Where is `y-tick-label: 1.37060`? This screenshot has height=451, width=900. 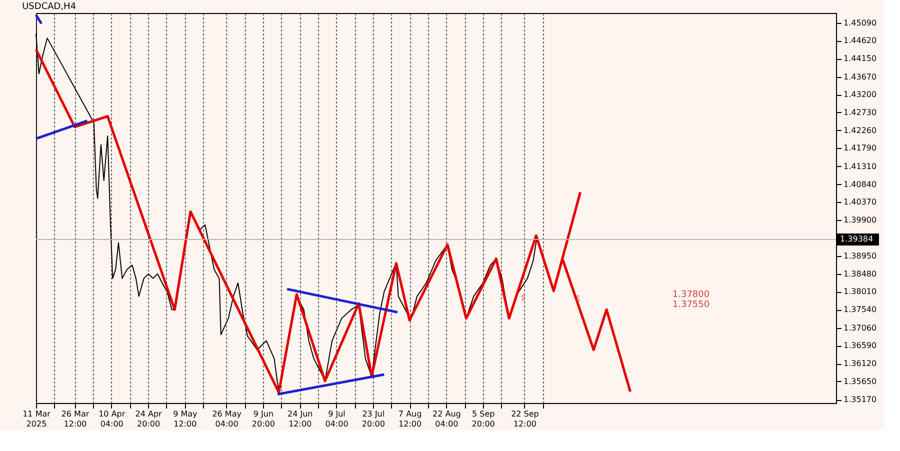
y-tick-label: 1.37060 is located at coordinates (860, 327).